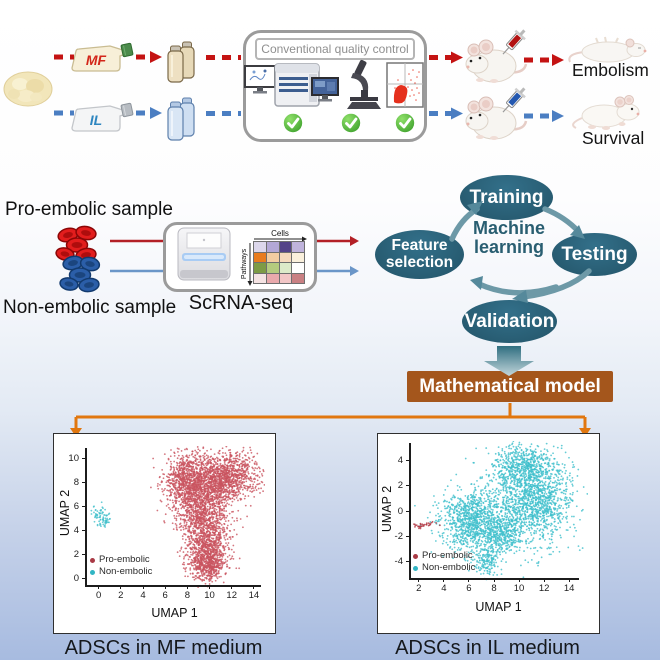 The image size is (660, 660). I want to click on heatmap-grid, so click(279, 262).